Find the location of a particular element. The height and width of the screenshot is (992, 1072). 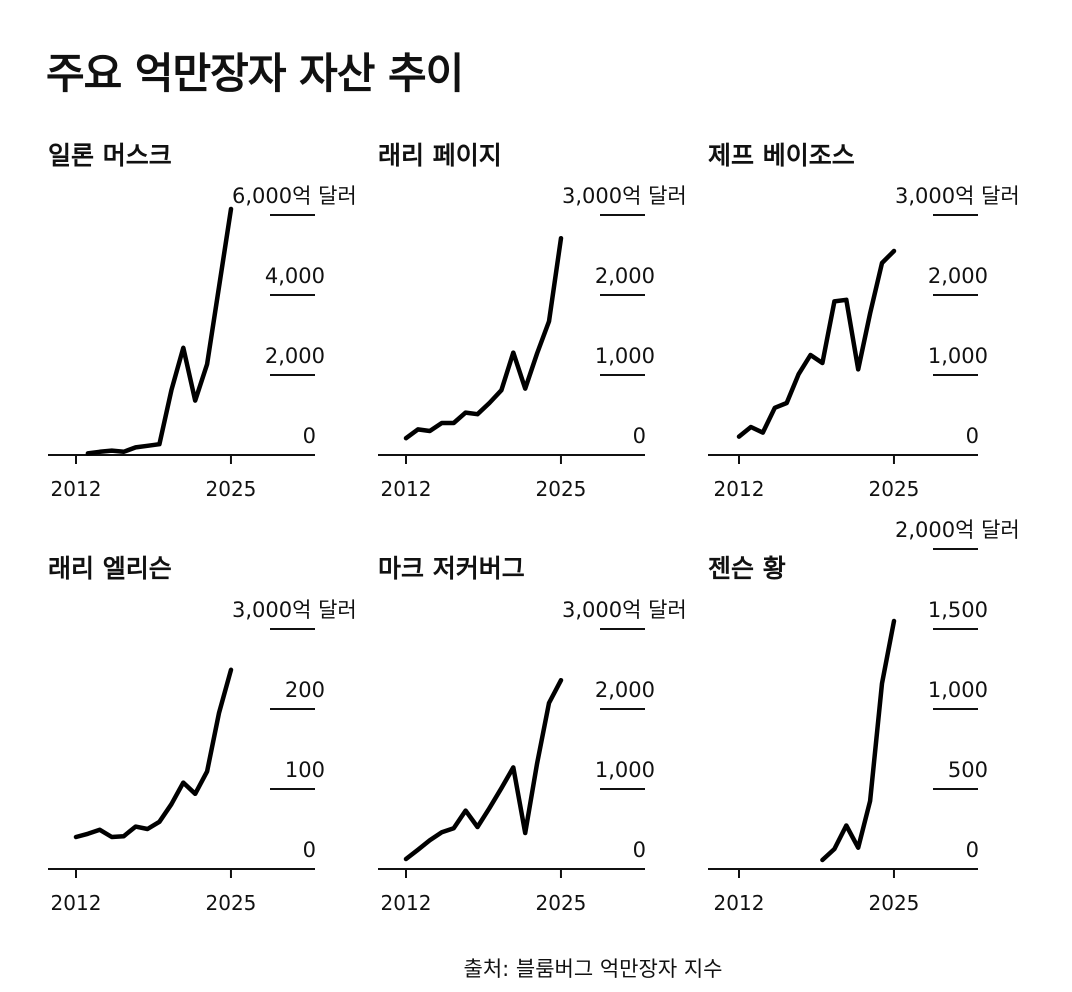

panel-3: 제프 베이조스 2012 2025 0 1,000 2,000 3,000억 달러 is located at coordinates (864, 321).